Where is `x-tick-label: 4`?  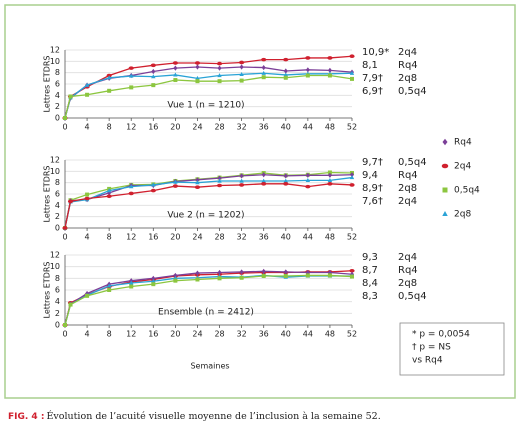 x-tick-label: 4 is located at coordinates (87, 334).